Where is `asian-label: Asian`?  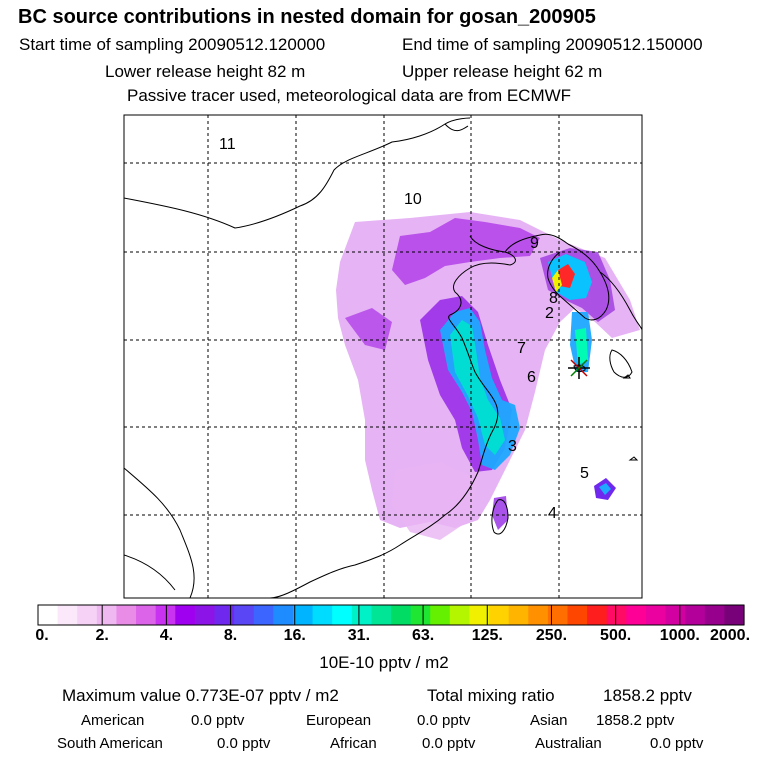
asian-label: Asian is located at coordinates (549, 720).